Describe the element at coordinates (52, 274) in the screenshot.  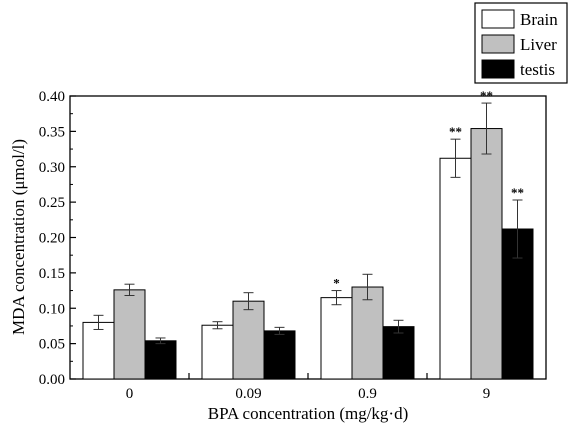
I see `y-tick-label: 0.15` at that location.